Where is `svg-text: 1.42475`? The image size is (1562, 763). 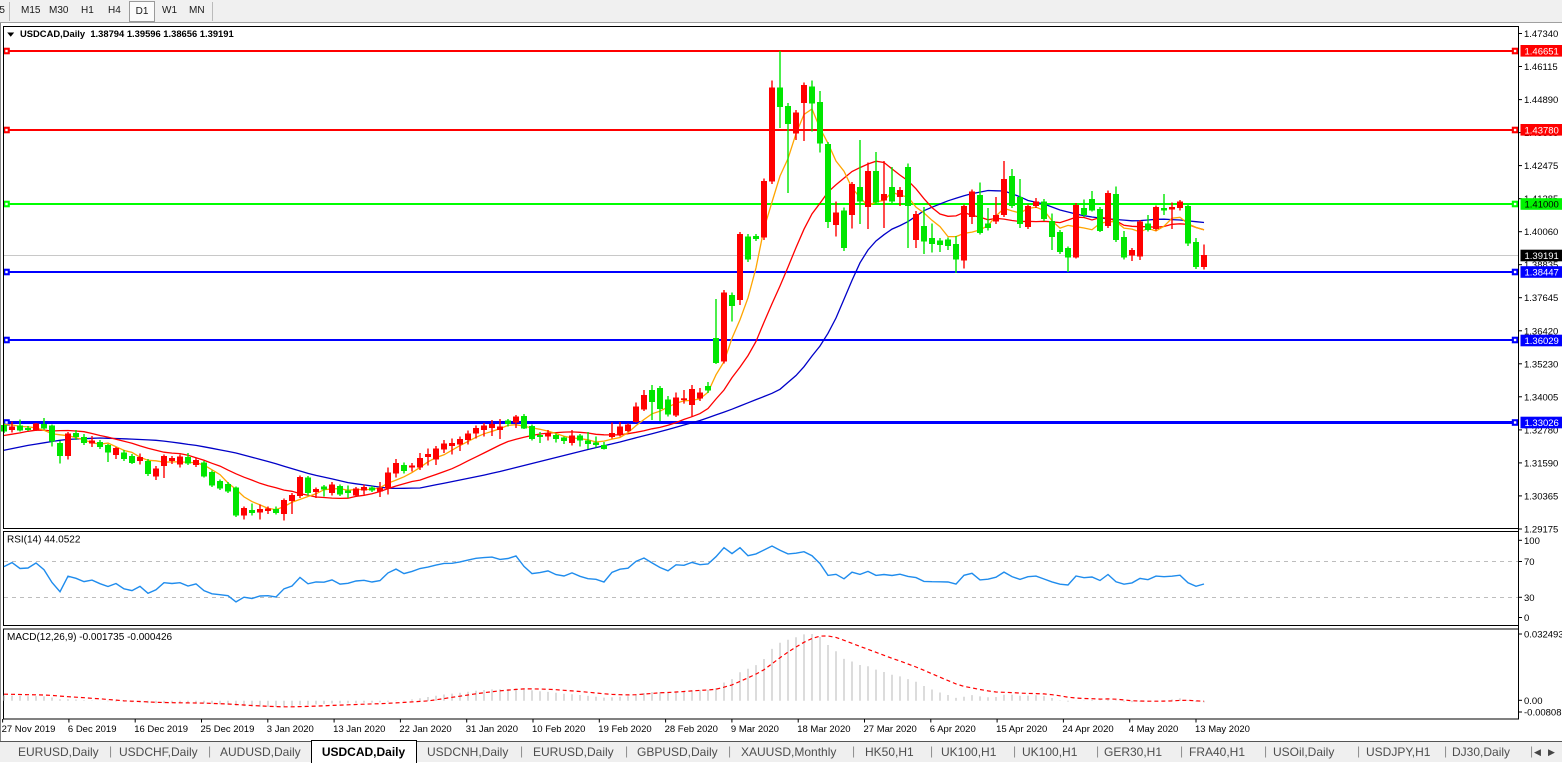
svg-text: 1.42475 is located at coordinates (1541, 166).